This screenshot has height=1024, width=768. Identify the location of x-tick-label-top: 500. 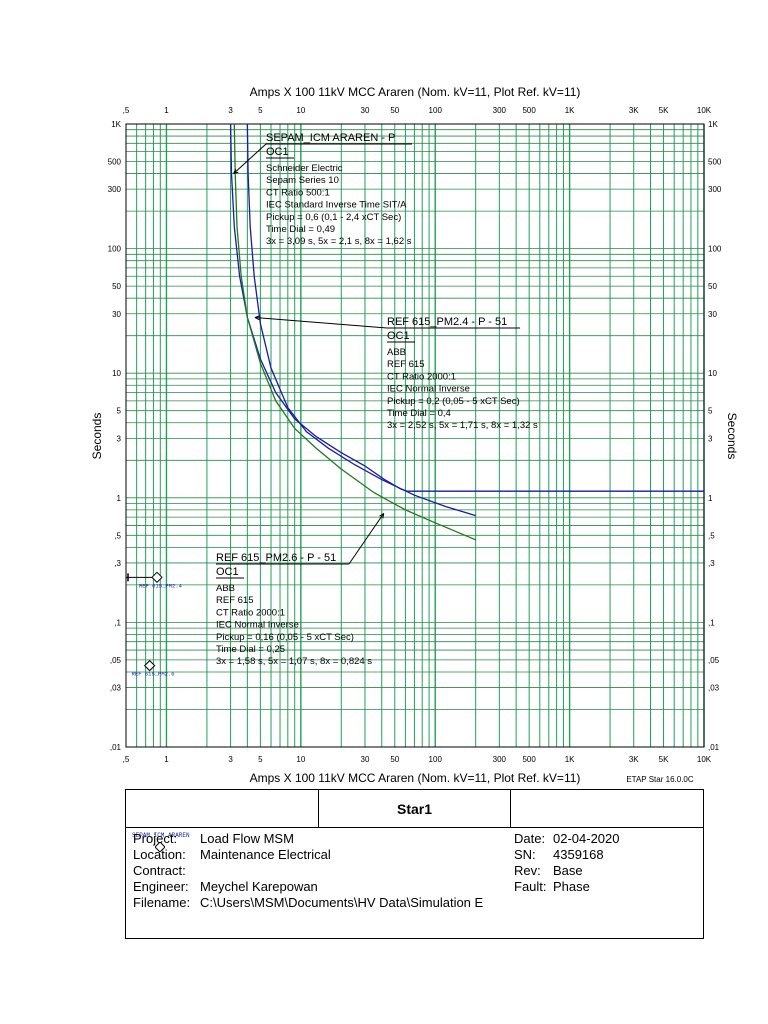
(529, 110).